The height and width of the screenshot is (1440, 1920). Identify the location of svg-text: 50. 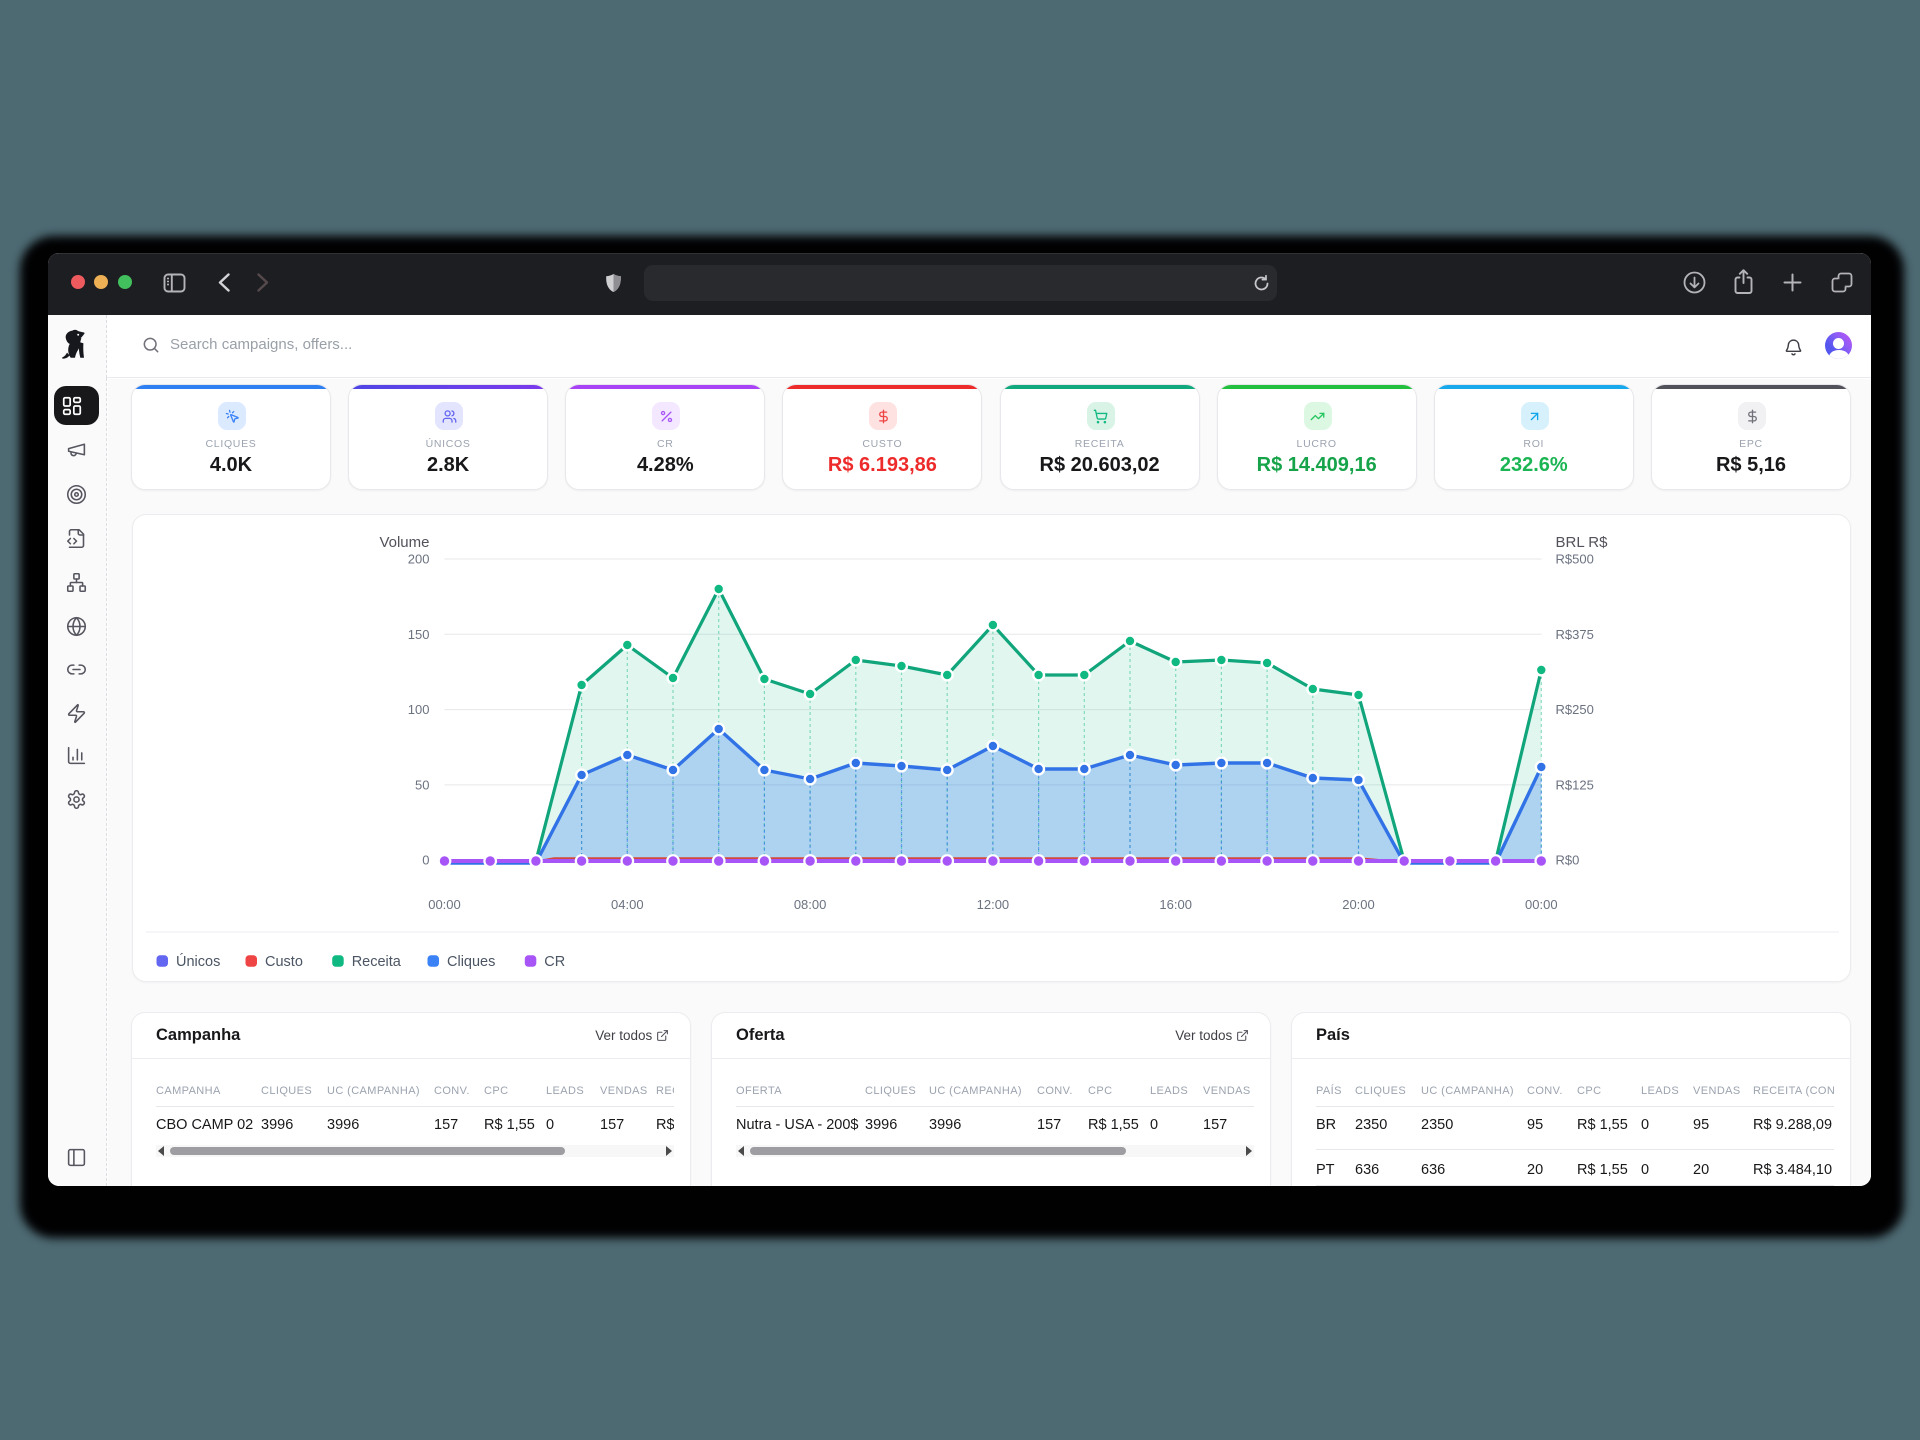
(422, 784).